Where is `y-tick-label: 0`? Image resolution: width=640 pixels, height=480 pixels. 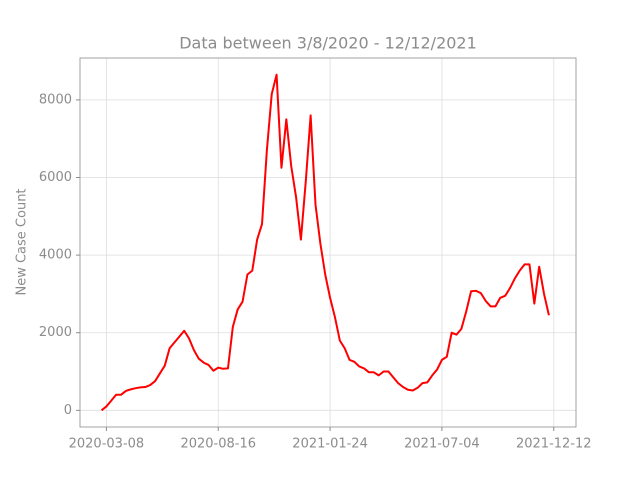
y-tick-label: 0 is located at coordinates (68, 410).